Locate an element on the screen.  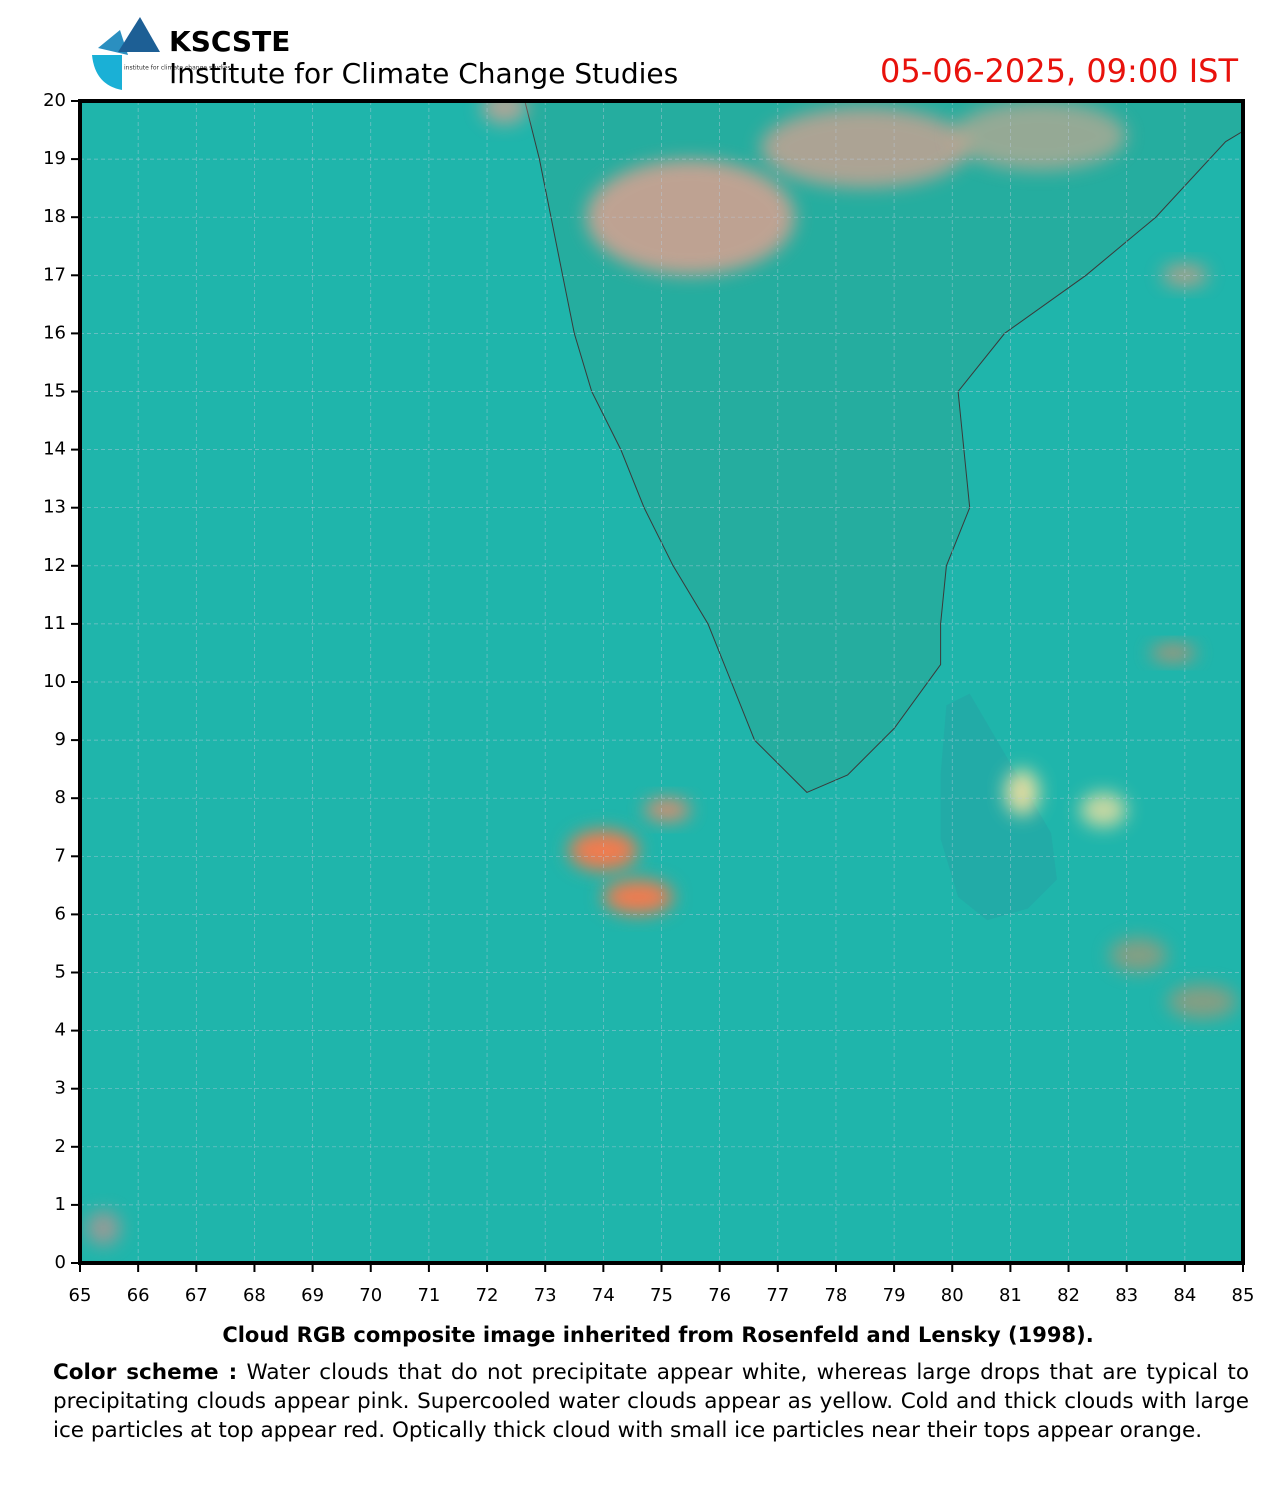
y-tick-label: 4 is located at coordinates (60, 1030).